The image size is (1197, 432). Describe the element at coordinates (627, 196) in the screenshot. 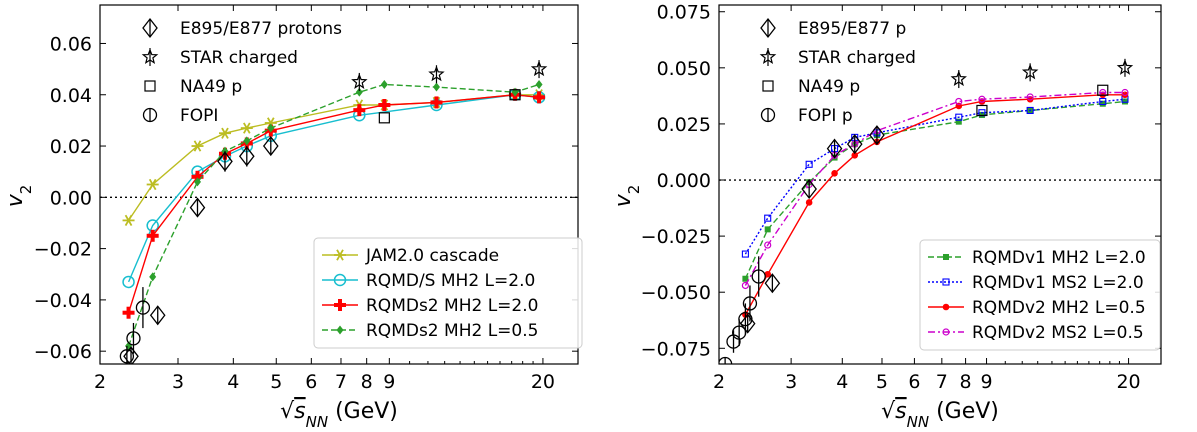

I see `y-axis-title: v2` at that location.